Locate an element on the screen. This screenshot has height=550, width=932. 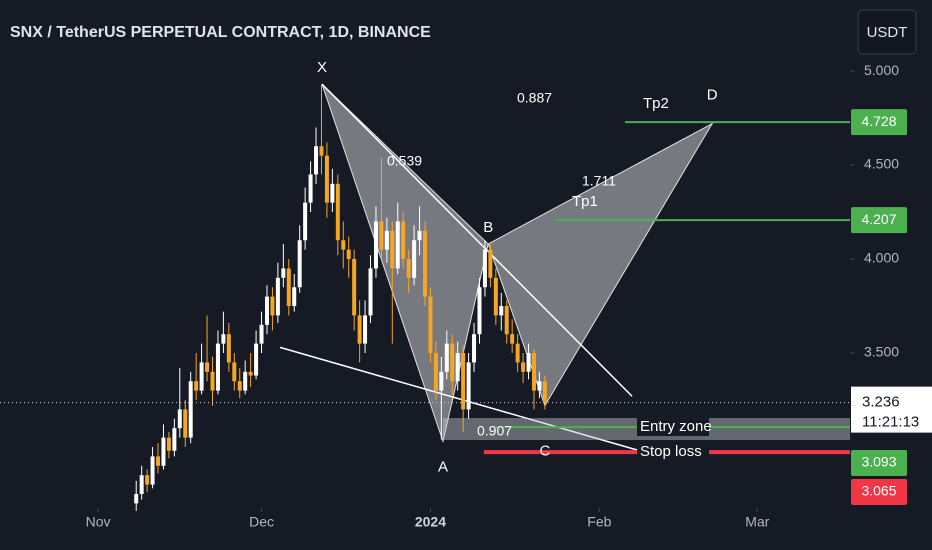
level-label: Stop loss is located at coordinates (671, 451).